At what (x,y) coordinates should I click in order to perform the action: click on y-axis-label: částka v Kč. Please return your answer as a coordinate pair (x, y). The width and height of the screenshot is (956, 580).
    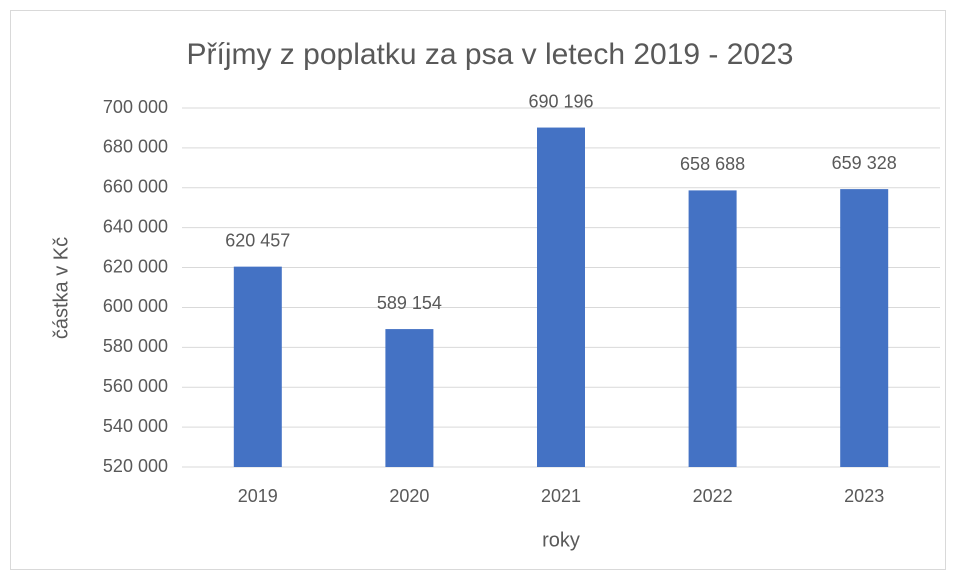
    Looking at the image, I should click on (61, 288).